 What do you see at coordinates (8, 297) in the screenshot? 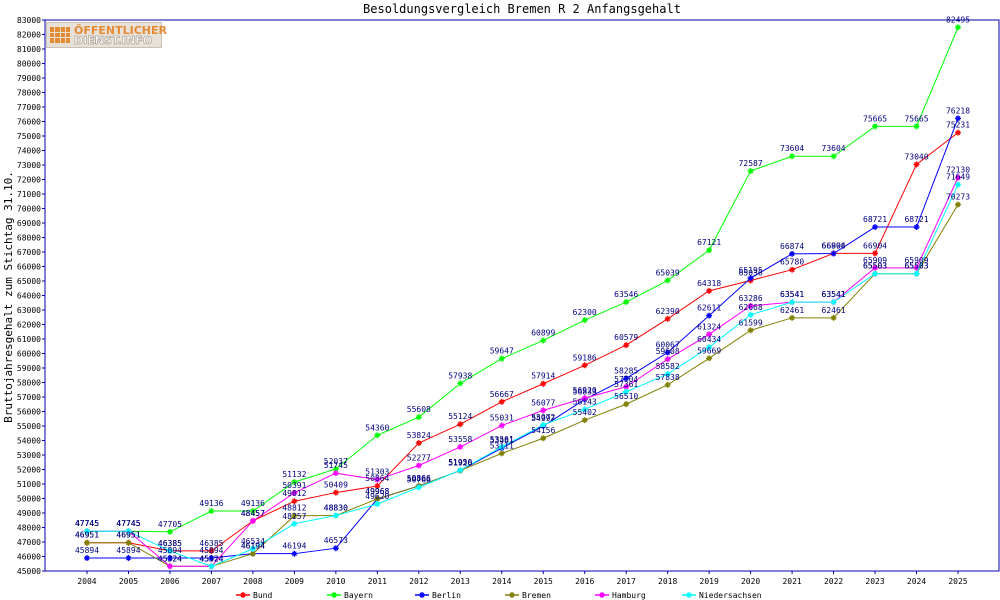
I see `y-axis-label: Bruttojahresgehalt zum Stichtag 31.10.` at bounding box center [8, 297].